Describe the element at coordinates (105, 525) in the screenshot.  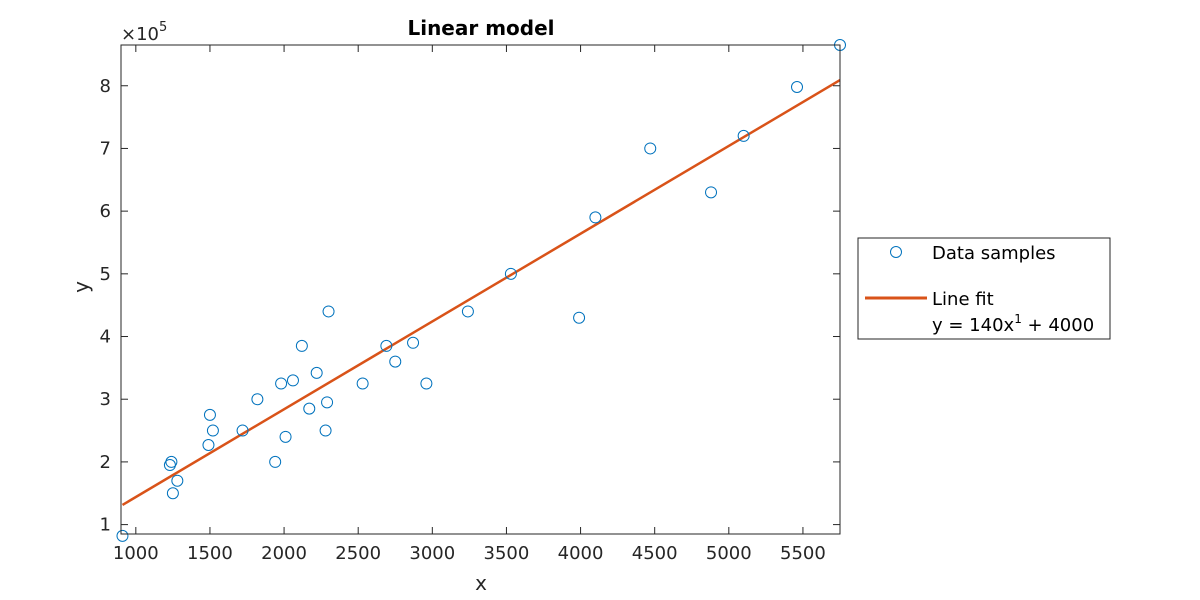
I see `y-tick-label: 1` at that location.